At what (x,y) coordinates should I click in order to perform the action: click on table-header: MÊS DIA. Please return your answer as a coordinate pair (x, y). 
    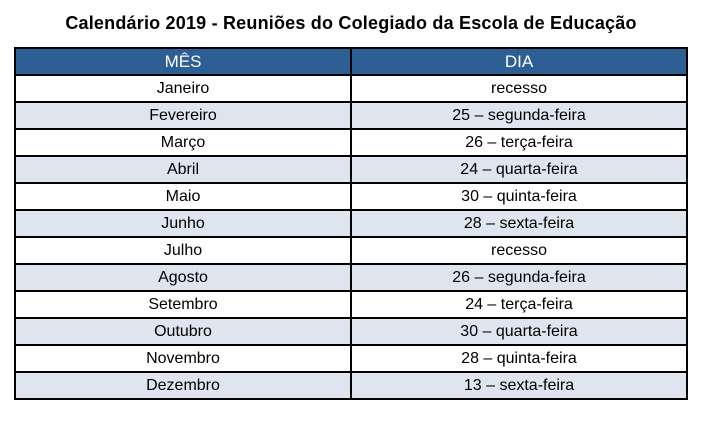
    Looking at the image, I should click on (351, 61).